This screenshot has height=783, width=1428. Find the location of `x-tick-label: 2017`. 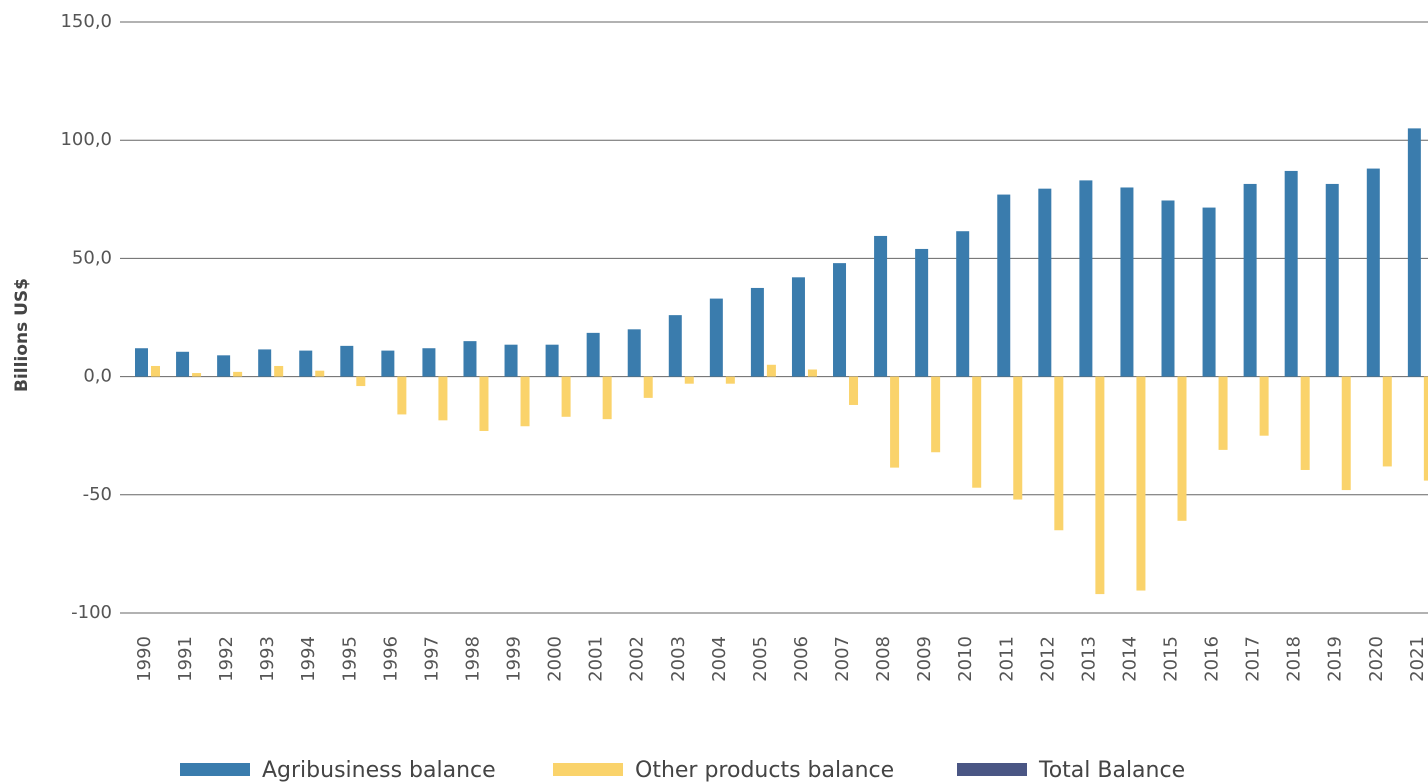

x-tick-label: 2017 is located at coordinates (1253, 659).